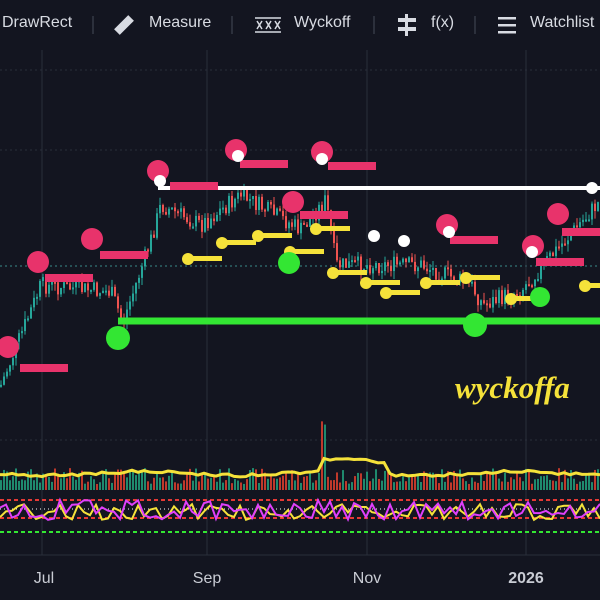 Image resolution: width=600 pixels, height=600 pixels. I want to click on white-dot, so click(160, 181).